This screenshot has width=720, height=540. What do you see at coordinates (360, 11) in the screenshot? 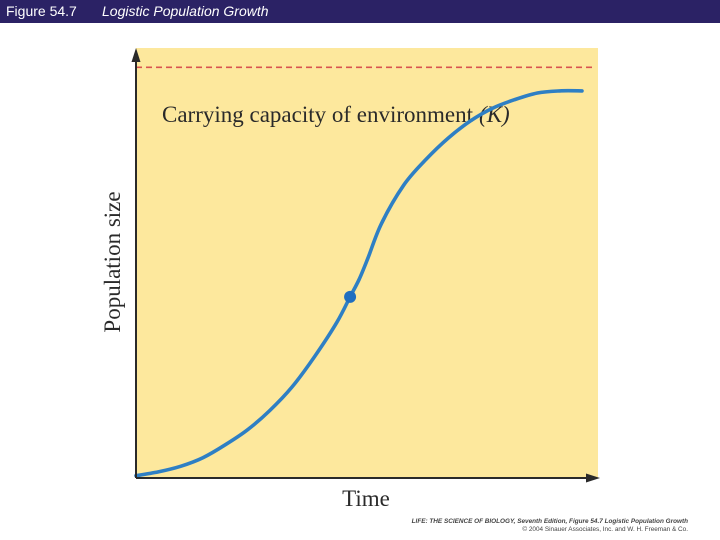
I see `figure-title-bar: Figure 54.7 Logistic Population Growth` at bounding box center [360, 11].